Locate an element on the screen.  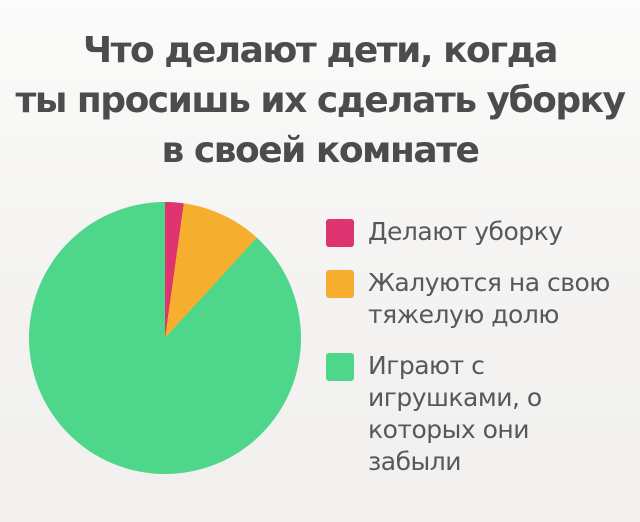
chart-title-line-3: в своей комнате is located at coordinates (320, 150).